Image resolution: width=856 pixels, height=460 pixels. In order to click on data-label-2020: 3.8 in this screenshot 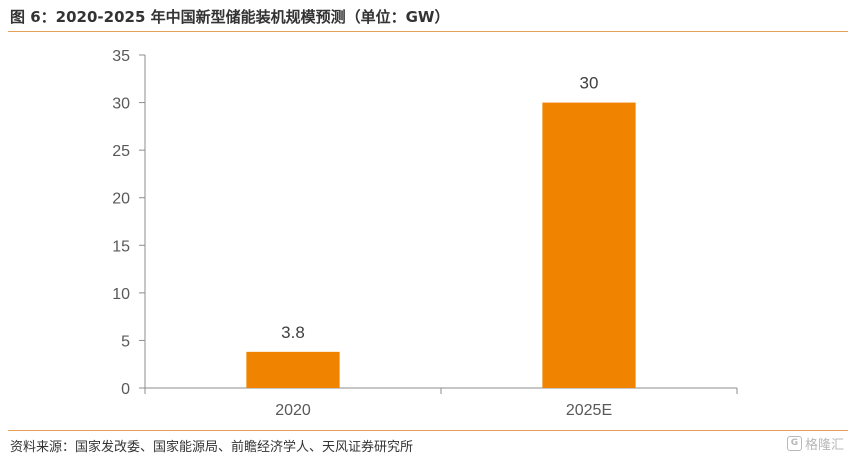, I will do `click(293, 332)`.